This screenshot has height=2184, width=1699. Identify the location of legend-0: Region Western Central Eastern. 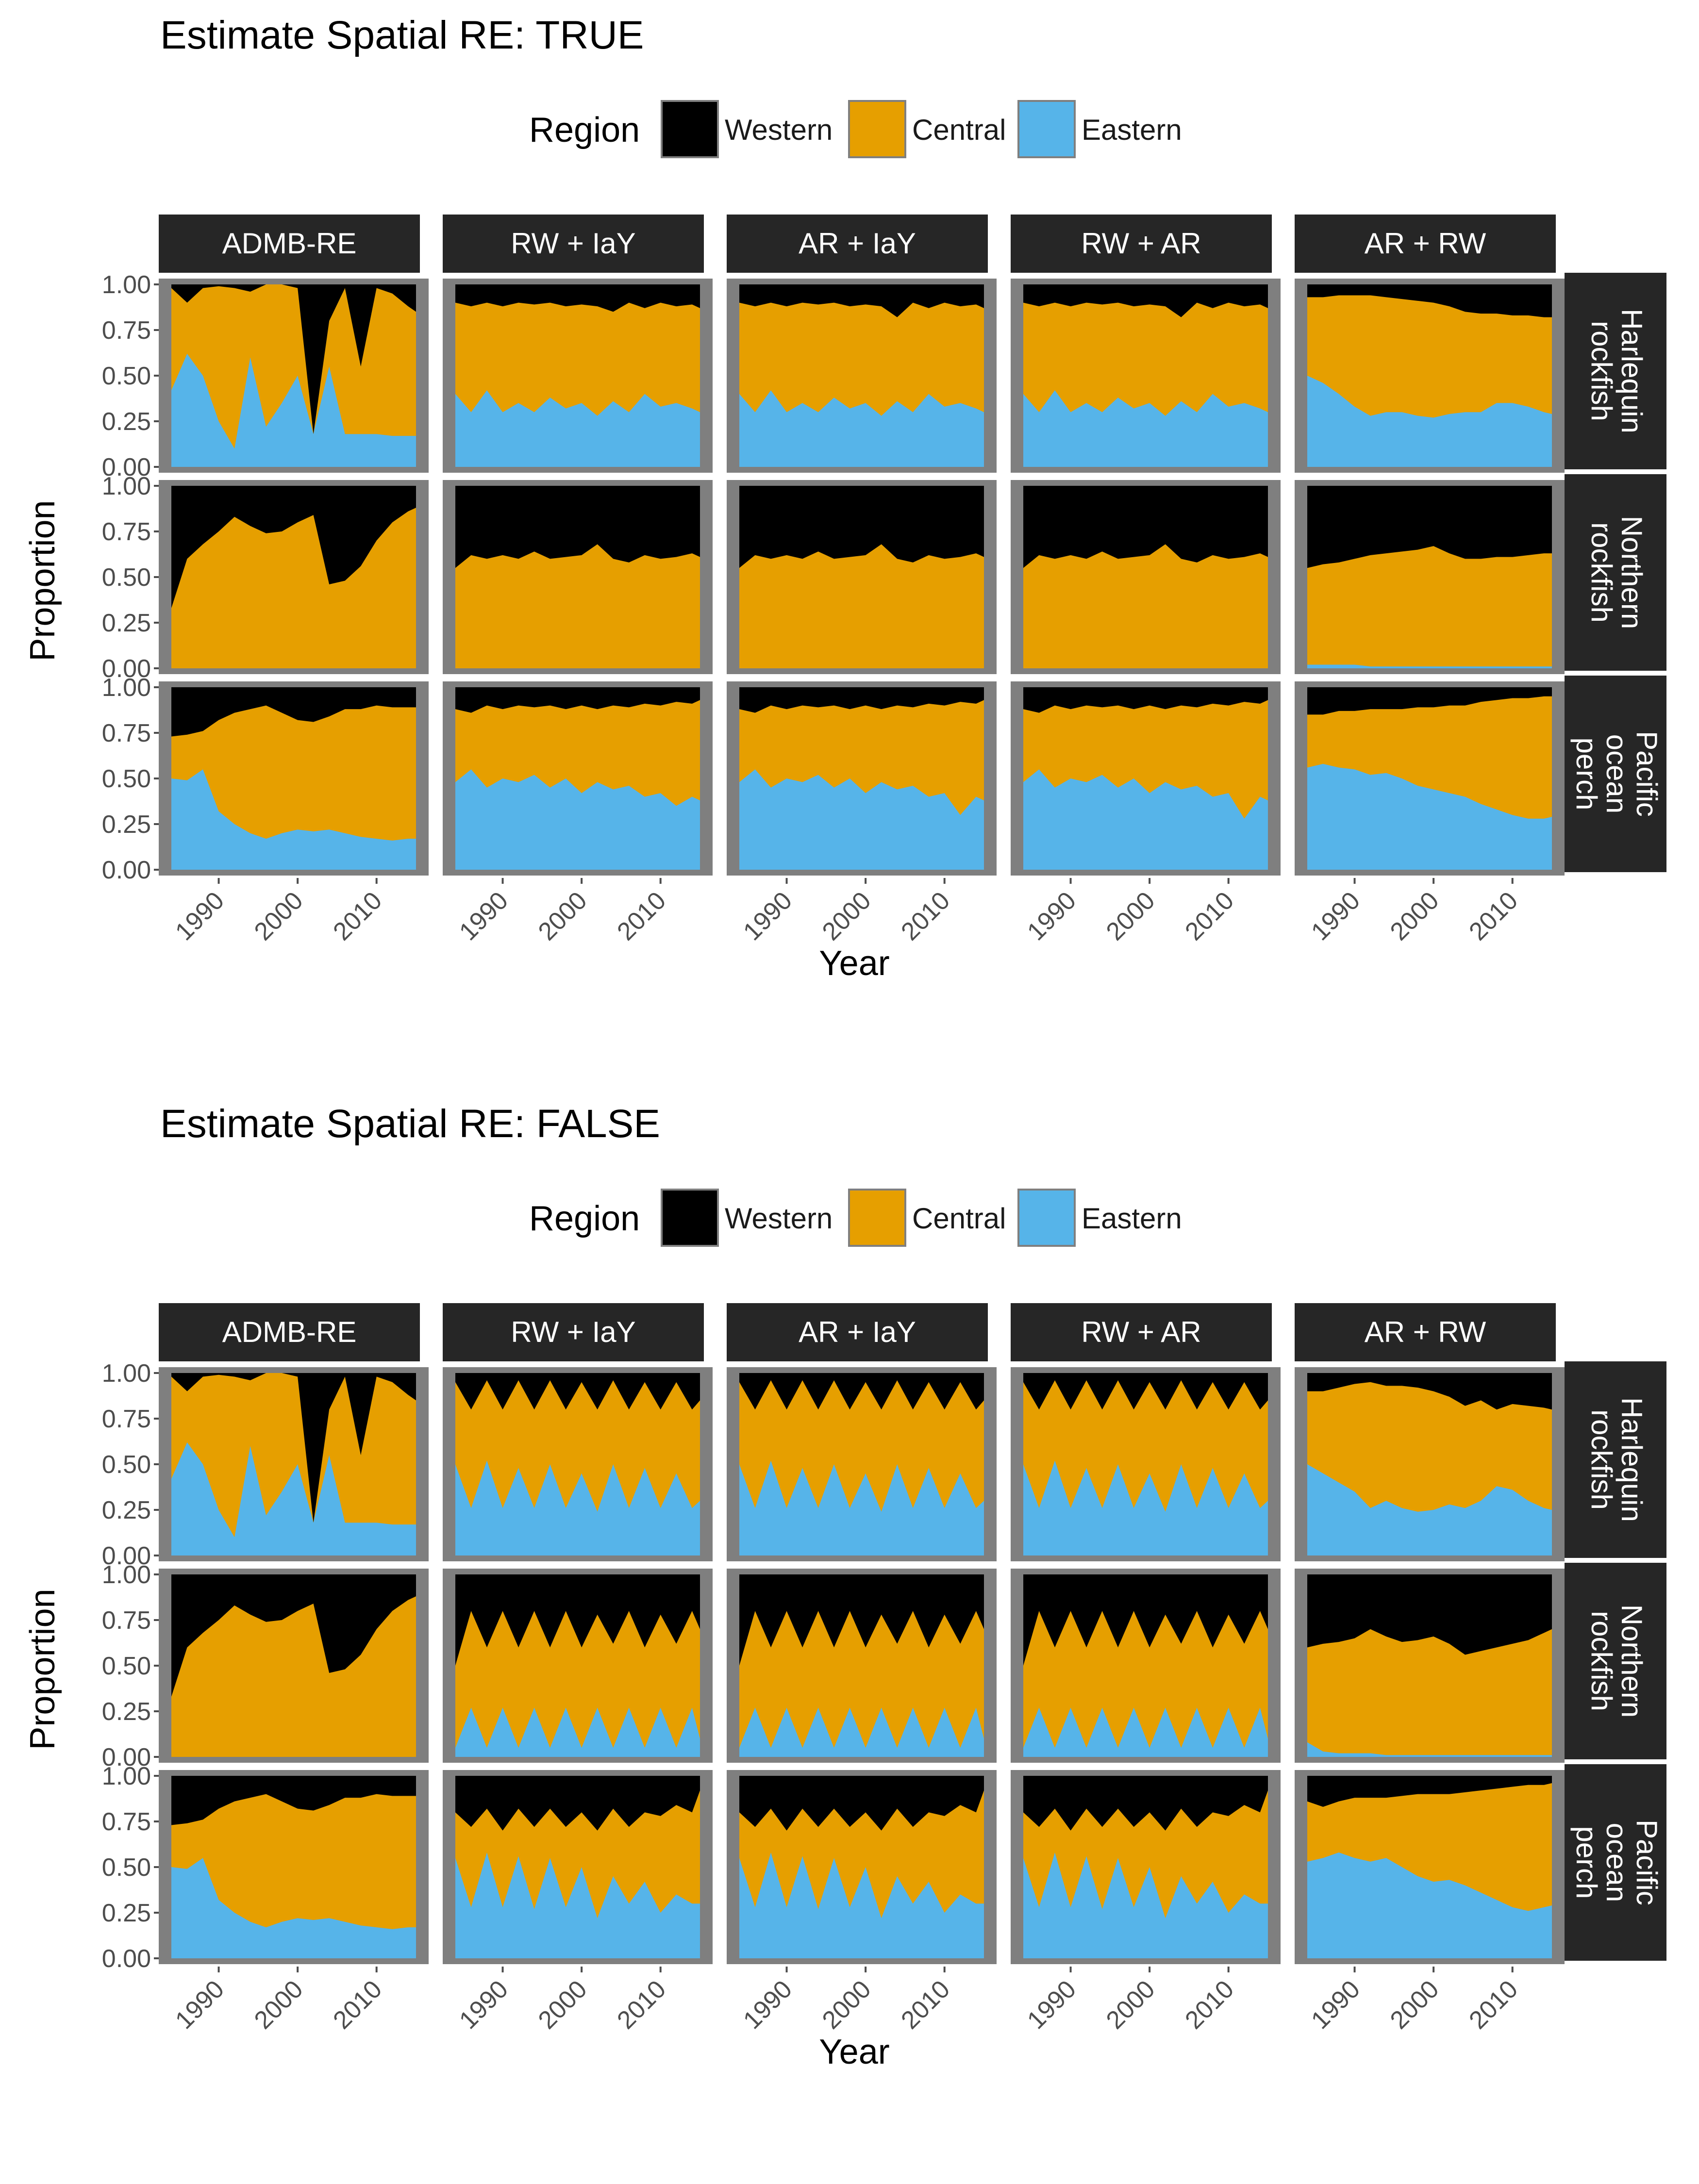
(855, 129).